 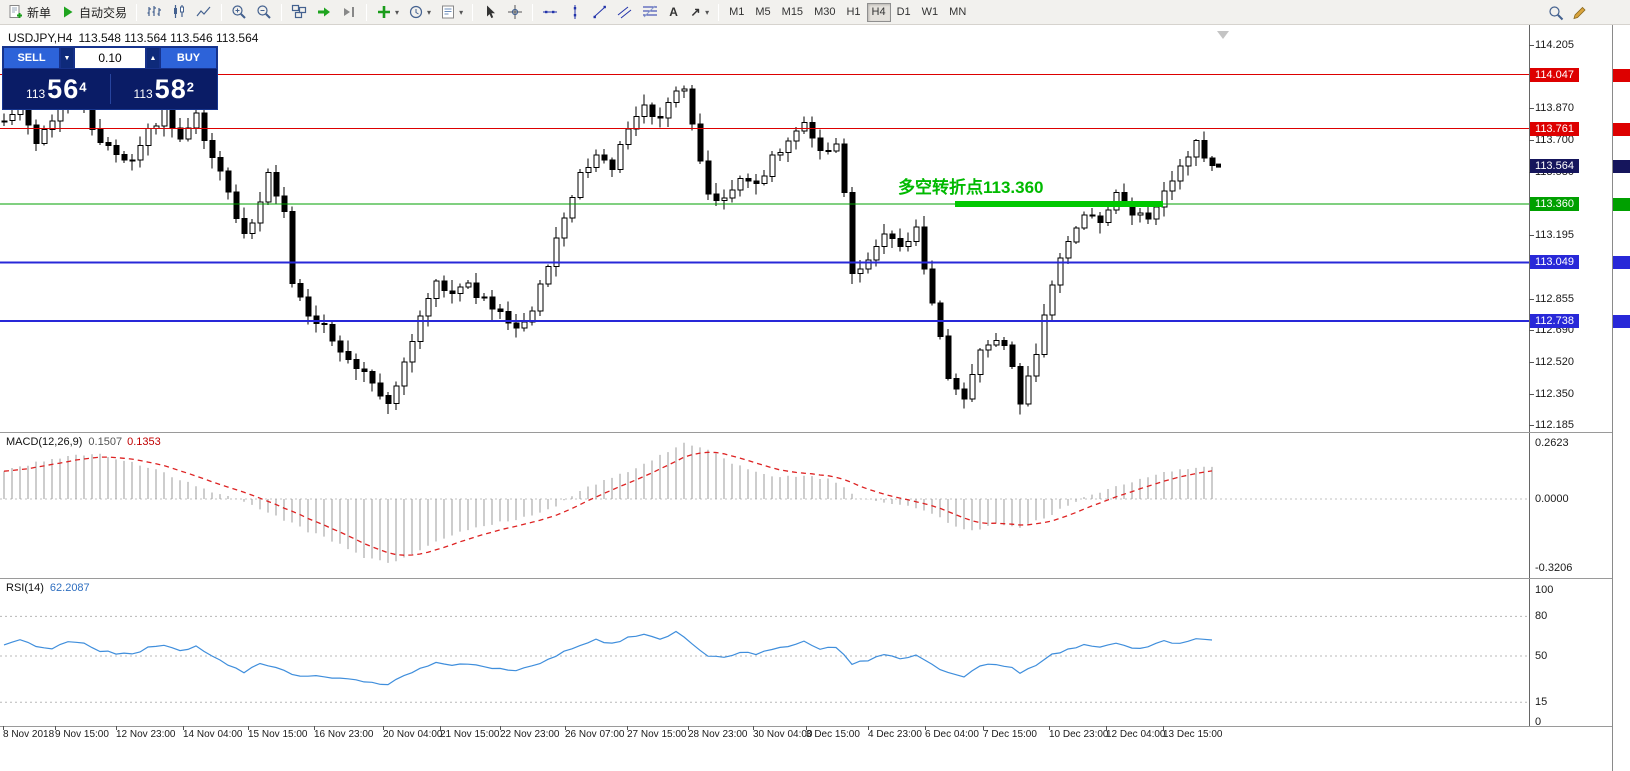 I want to click on text-label-icon: A, so click(x=673, y=12).